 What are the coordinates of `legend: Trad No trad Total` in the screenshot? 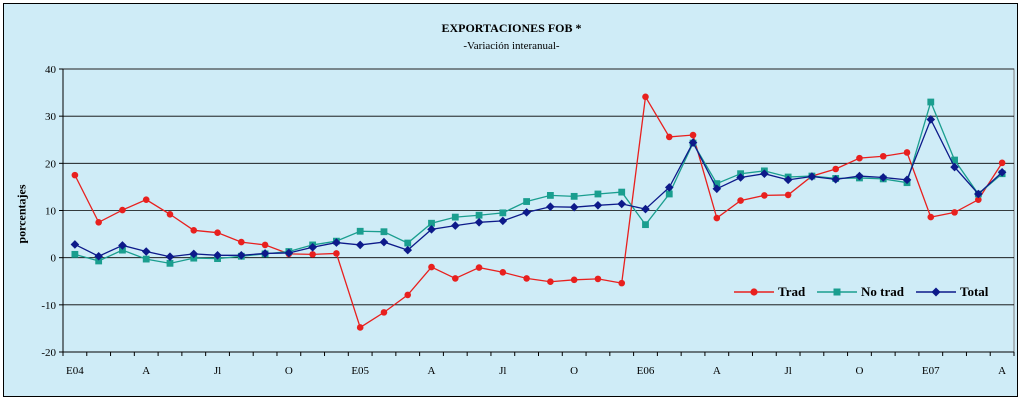 It's located at (861, 292).